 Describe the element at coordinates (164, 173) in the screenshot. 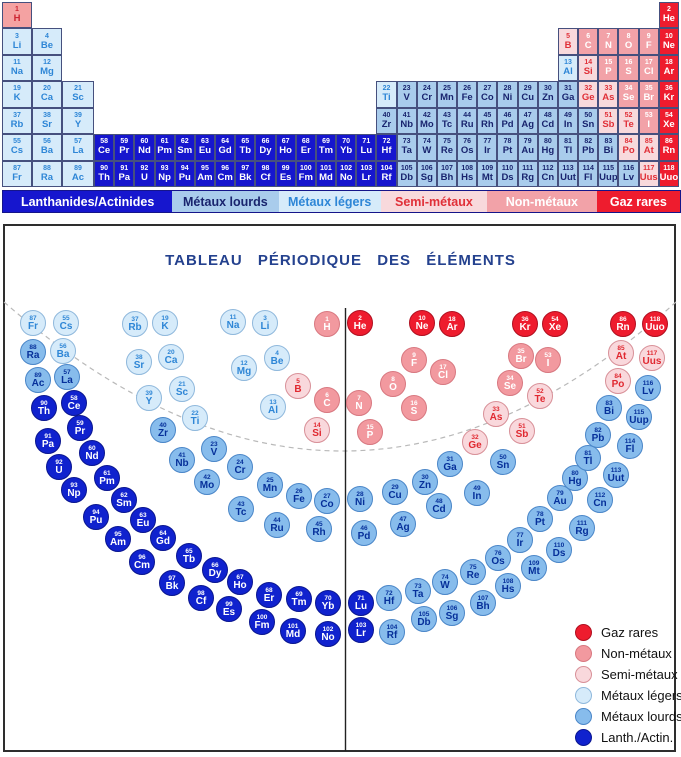

I see `table-cell-np: 93 Np` at that location.